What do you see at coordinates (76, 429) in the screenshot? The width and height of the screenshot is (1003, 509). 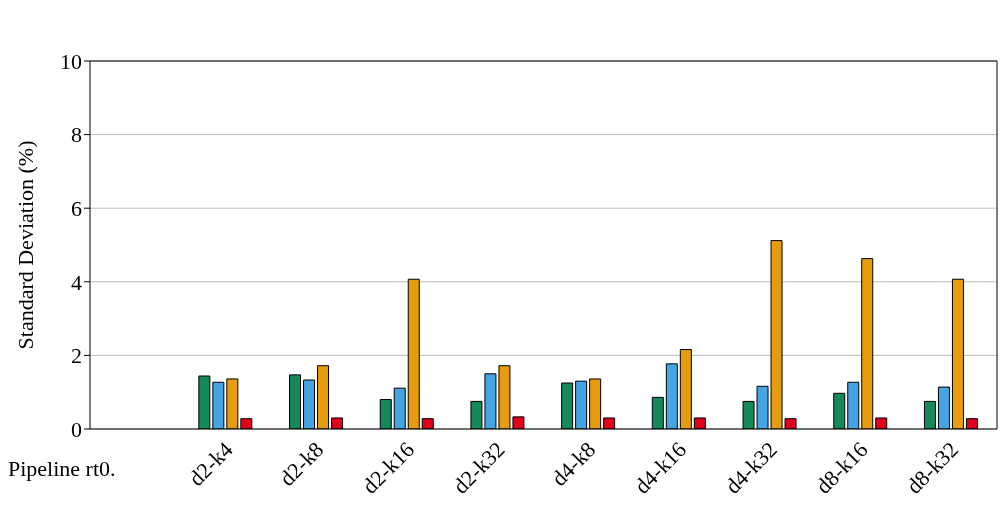 I see `y-tick-label: 0` at bounding box center [76, 429].